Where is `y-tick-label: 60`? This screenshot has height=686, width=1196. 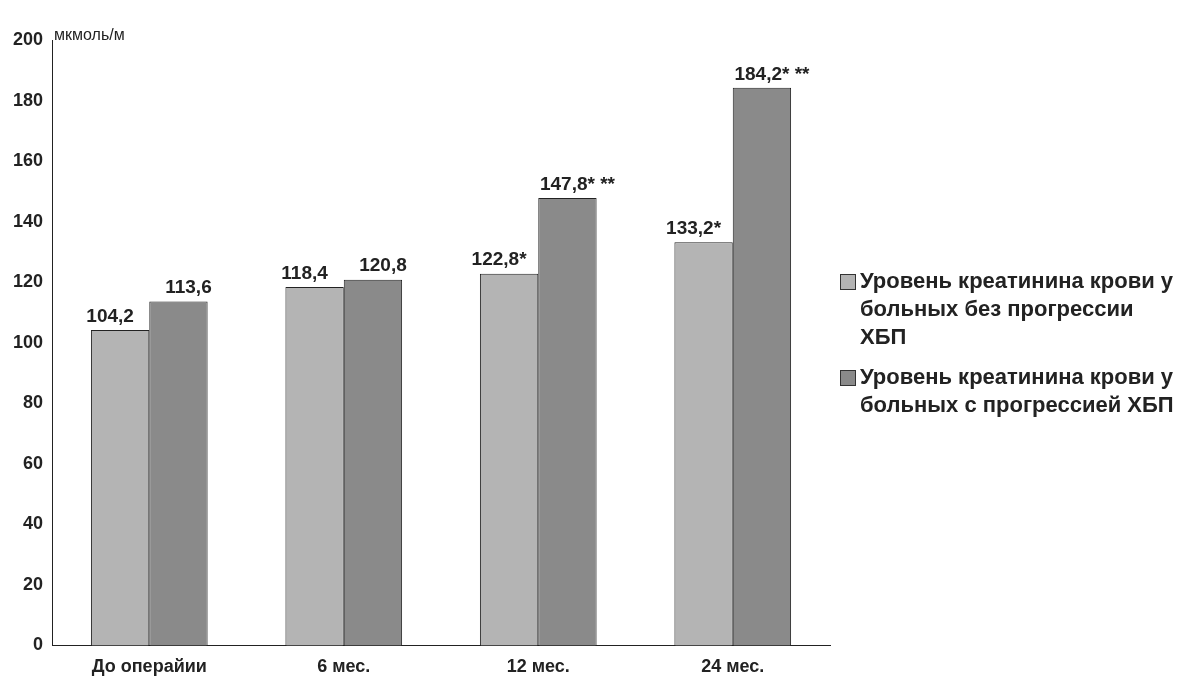 y-tick-label: 60 is located at coordinates (33, 462).